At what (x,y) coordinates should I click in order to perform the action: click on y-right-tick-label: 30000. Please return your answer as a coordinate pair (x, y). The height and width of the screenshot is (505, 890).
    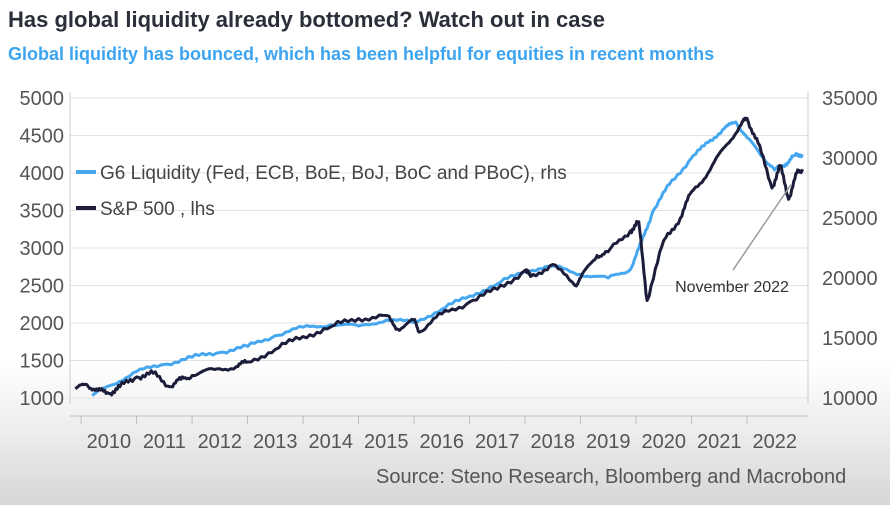
    Looking at the image, I should click on (850, 159).